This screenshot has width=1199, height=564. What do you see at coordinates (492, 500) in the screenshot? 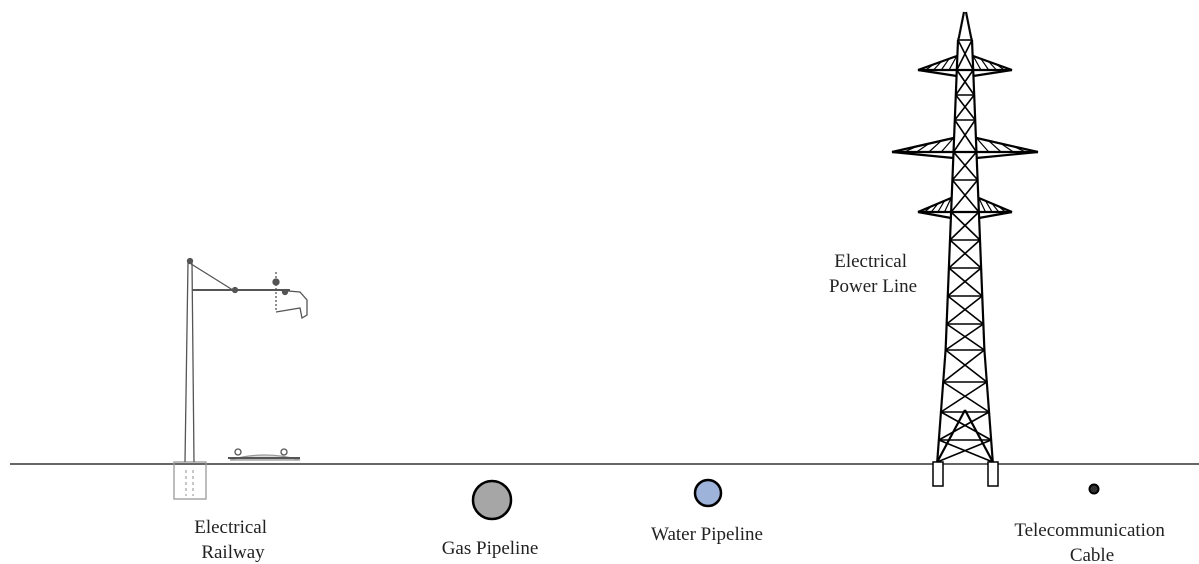
I see `gas-pipe` at bounding box center [492, 500].